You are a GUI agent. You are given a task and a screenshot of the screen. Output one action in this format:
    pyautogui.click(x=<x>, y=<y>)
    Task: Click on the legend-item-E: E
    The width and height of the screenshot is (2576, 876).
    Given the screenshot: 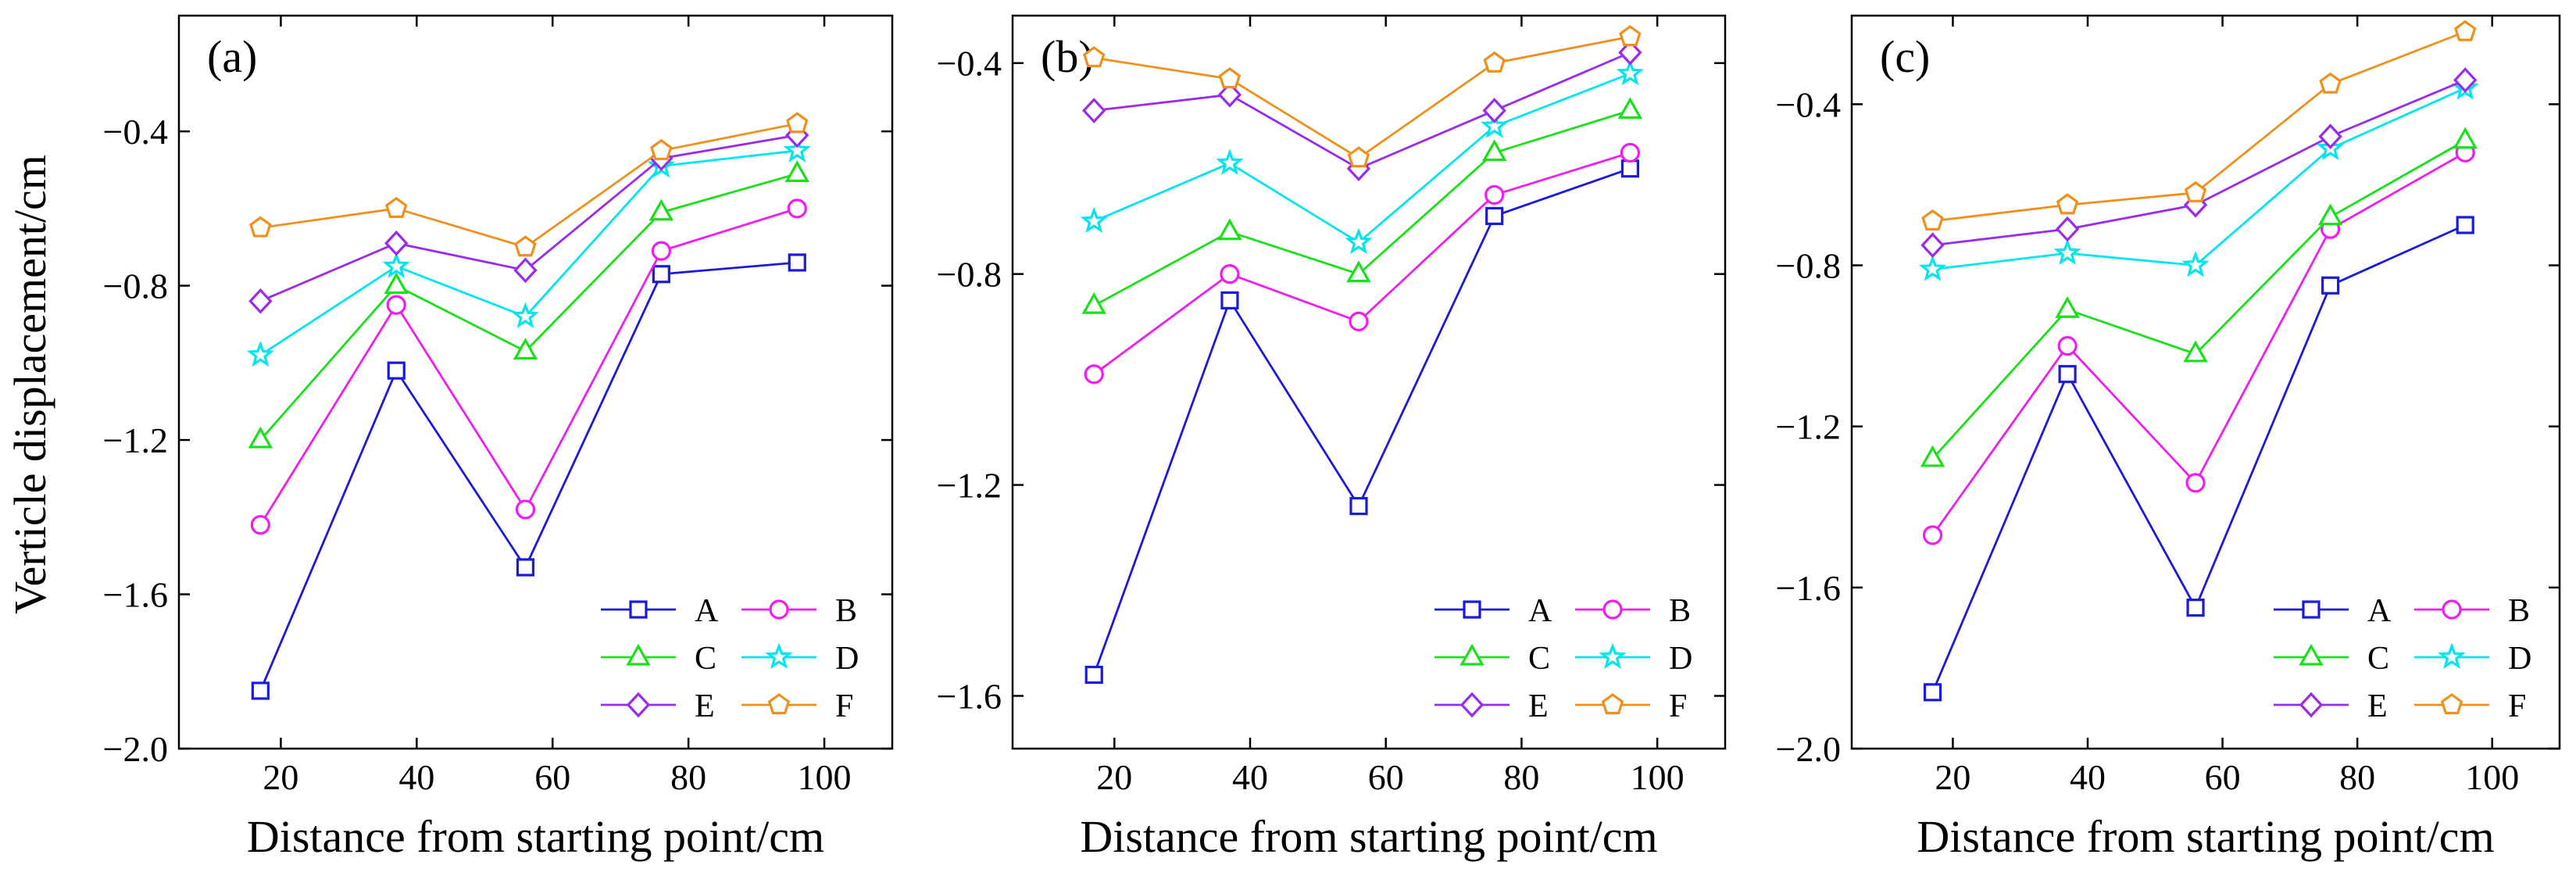 What is the action you would take?
    pyautogui.click(x=1492, y=706)
    